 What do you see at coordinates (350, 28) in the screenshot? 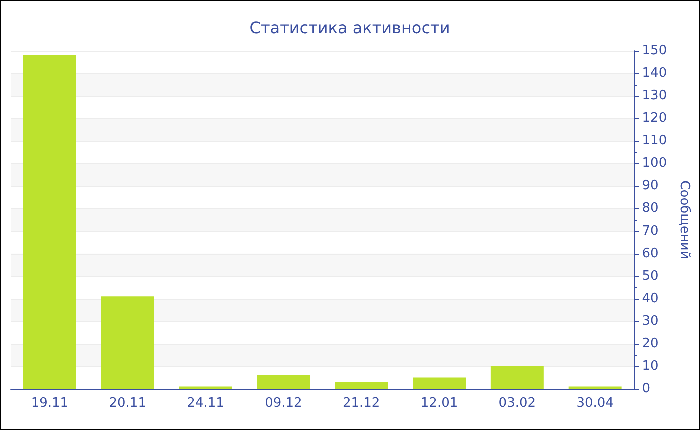
I see `chart-title: Статистика активности` at bounding box center [350, 28].